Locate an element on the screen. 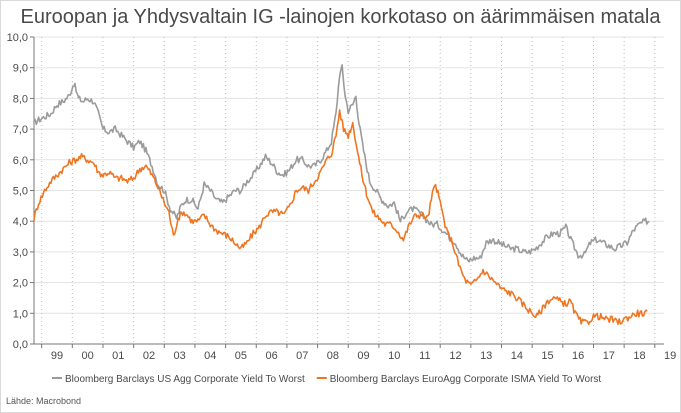 The image size is (681, 413). y-tick-label: 6,0 is located at coordinates (20, 161).